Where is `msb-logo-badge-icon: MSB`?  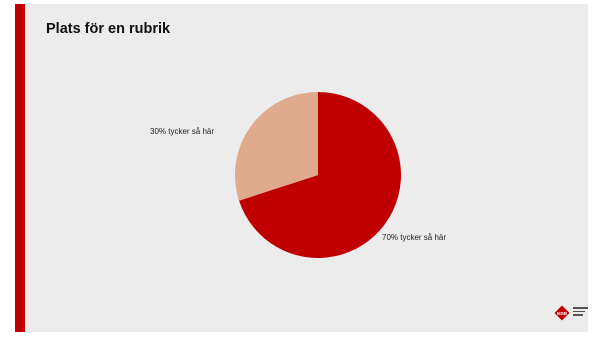
msb-logo-badge-icon: MSB is located at coordinates (562, 313).